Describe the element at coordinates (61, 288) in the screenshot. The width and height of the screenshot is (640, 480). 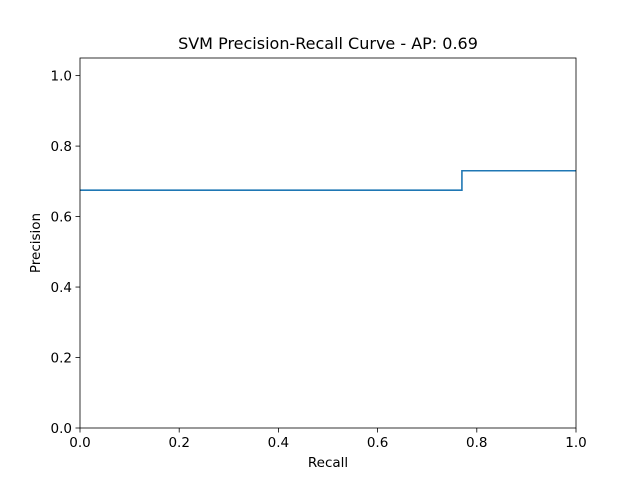
I see `y-tick-label: 0.4` at that location.